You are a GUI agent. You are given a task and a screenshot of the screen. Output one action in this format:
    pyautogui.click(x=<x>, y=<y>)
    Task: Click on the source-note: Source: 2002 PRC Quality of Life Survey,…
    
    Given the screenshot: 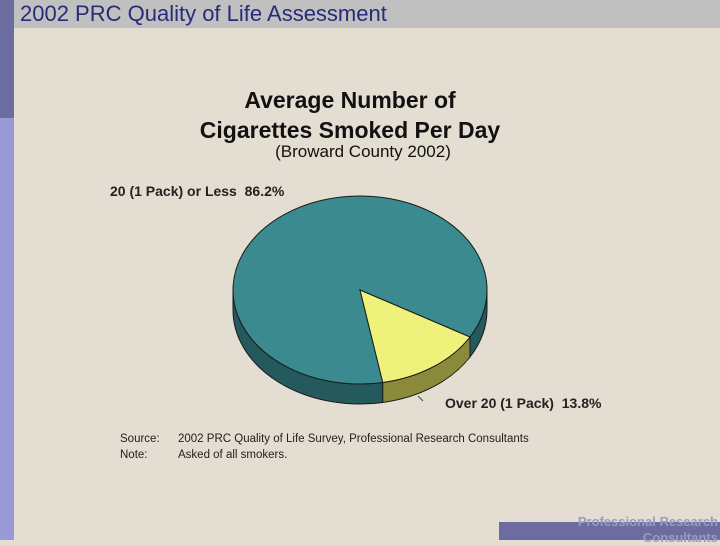 What is the action you would take?
    pyautogui.click(x=324, y=439)
    